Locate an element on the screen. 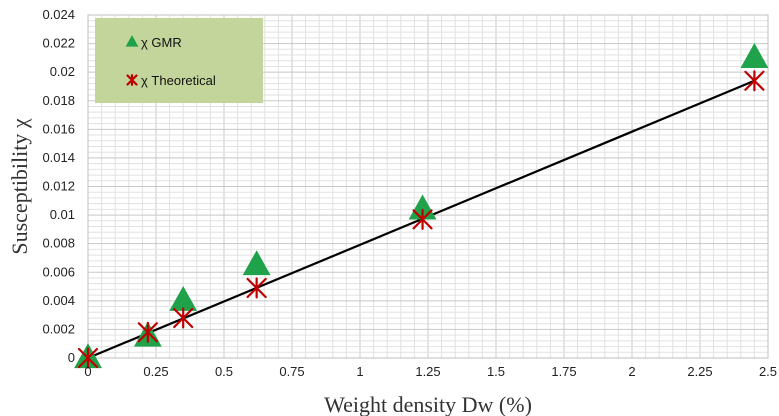 The image size is (779, 416). x-tick-labels: 0 0.25 0.5 0.75 1 1.25 1.5 1.75 2 2.25 2.5 is located at coordinates (430, 371).